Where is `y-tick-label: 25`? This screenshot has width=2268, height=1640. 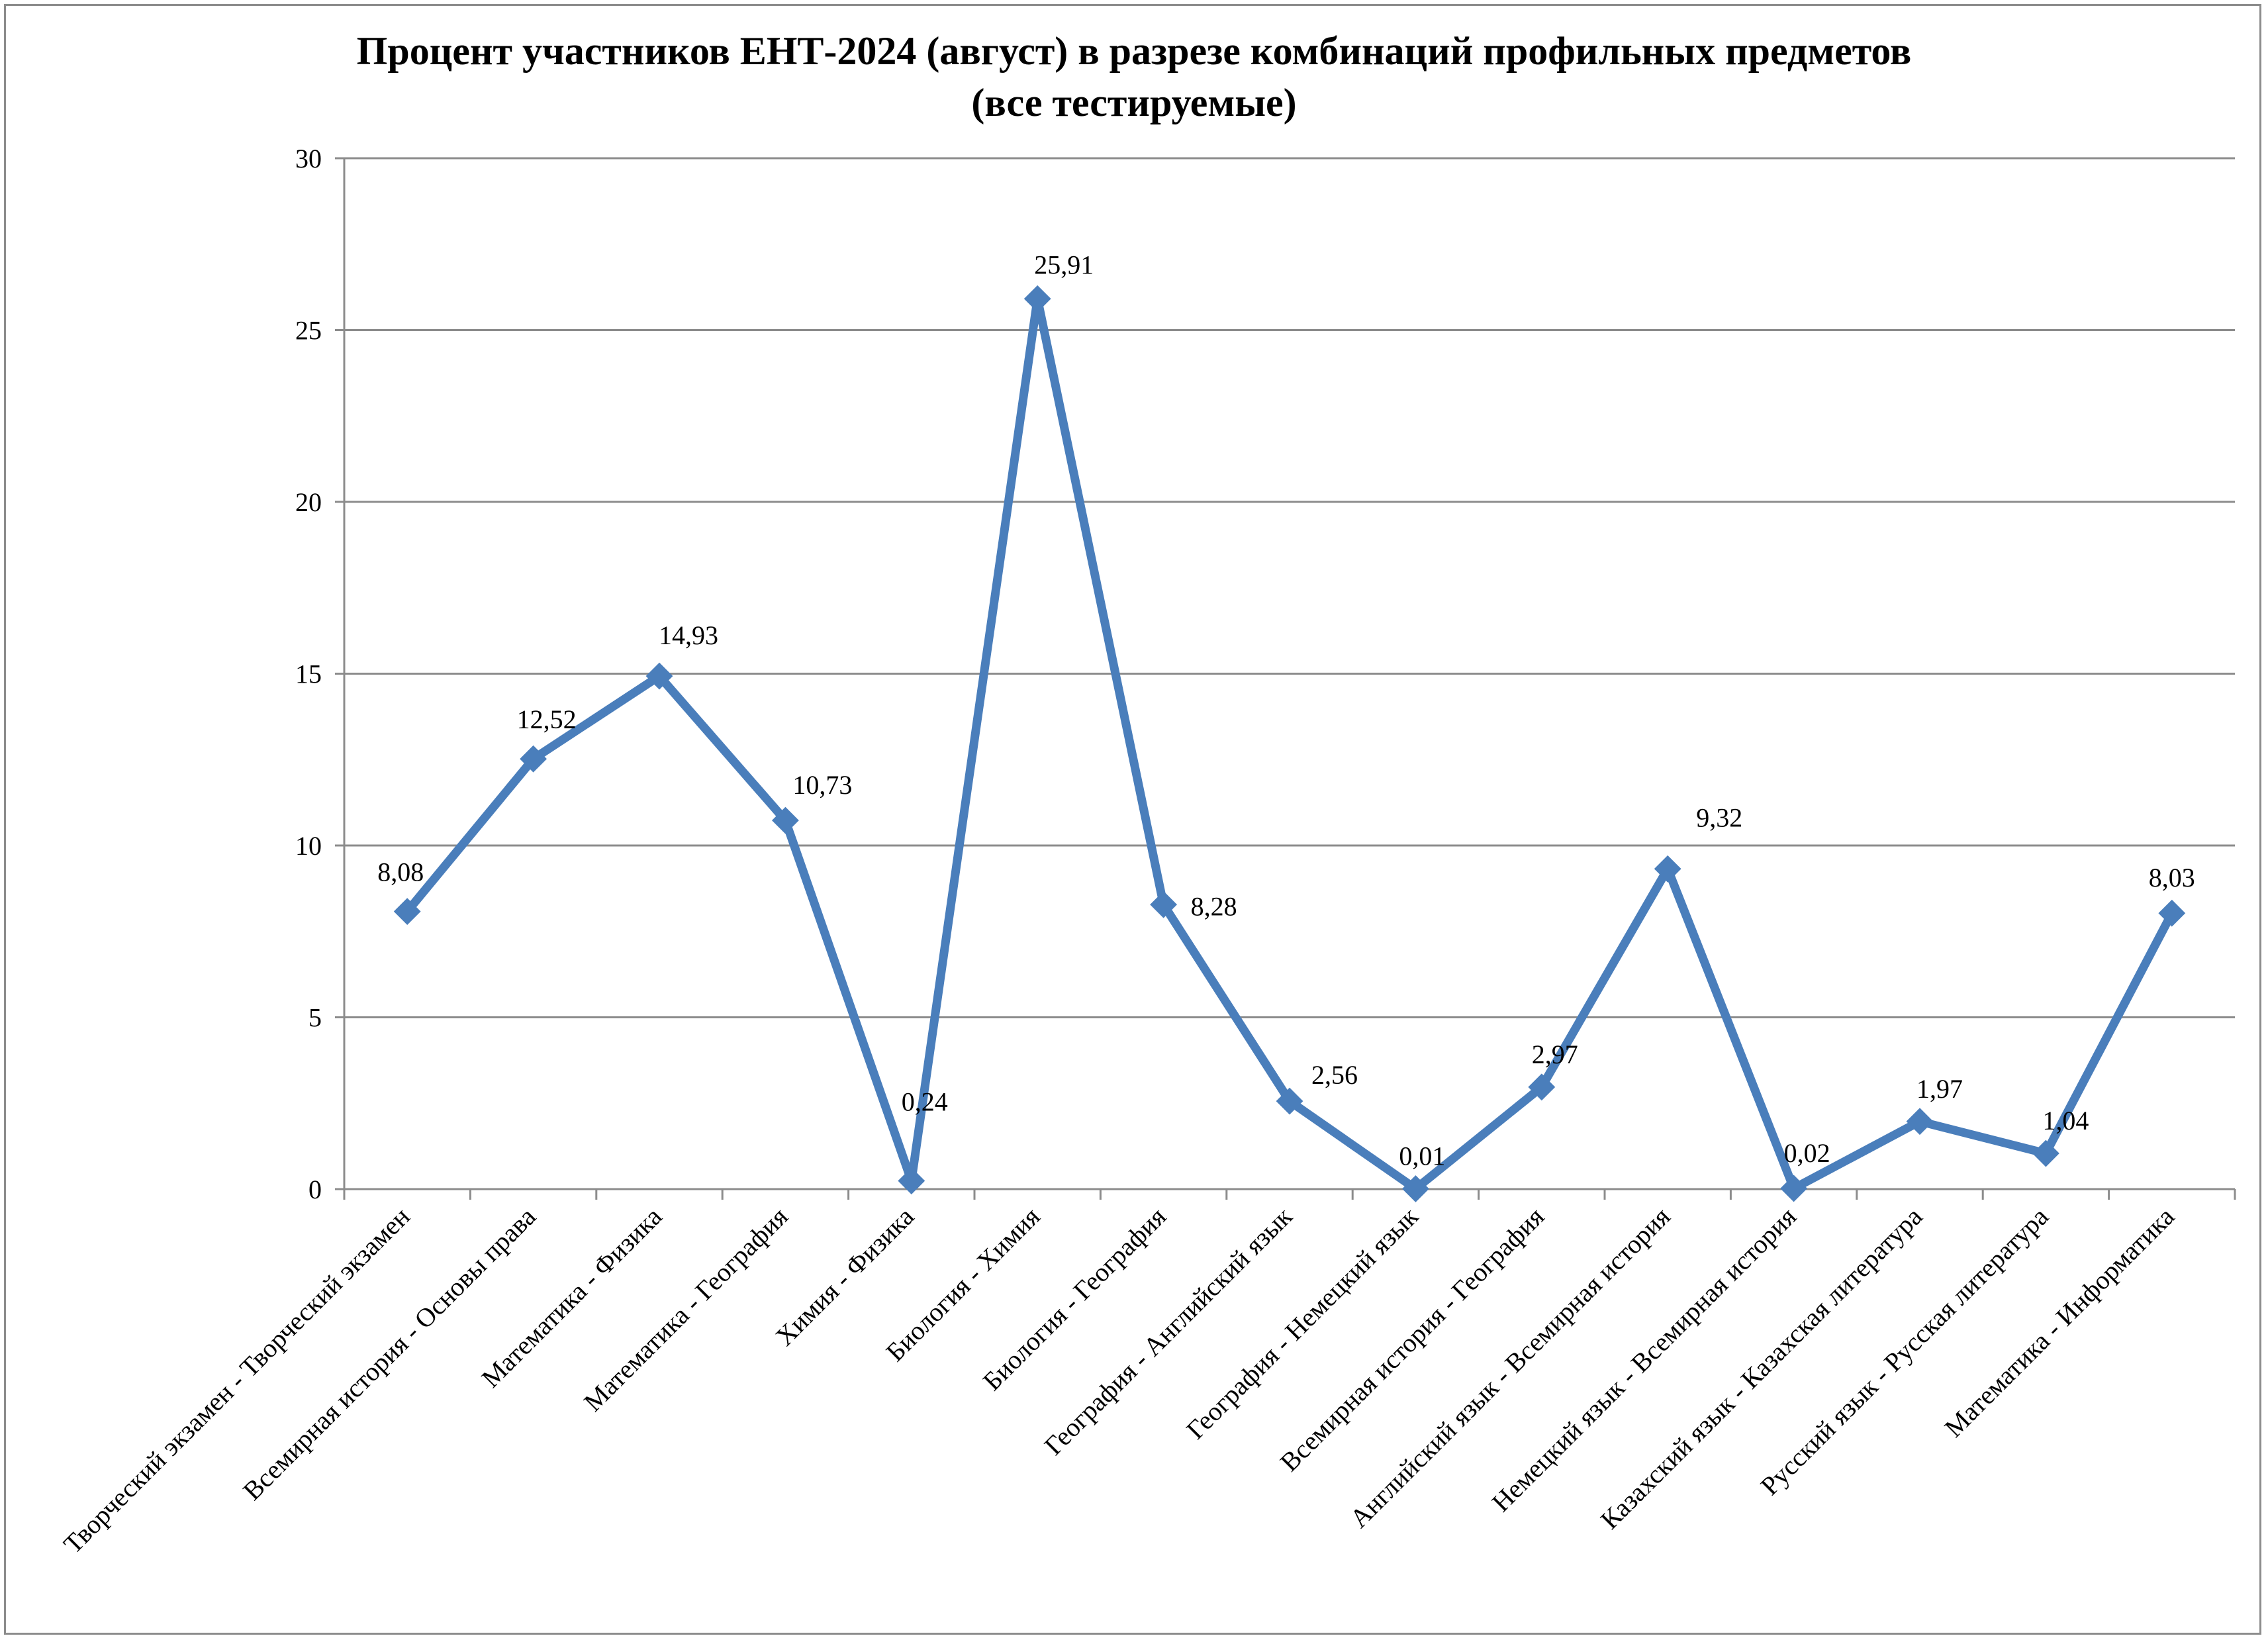
y-tick-label: 25 is located at coordinates (308, 331).